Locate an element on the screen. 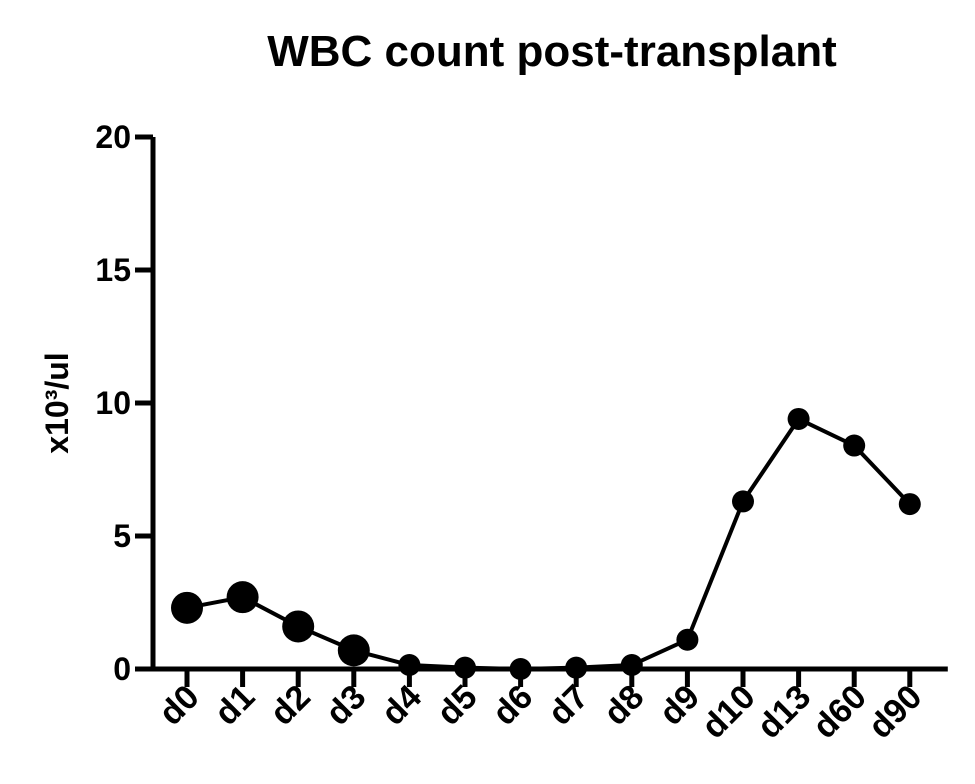 The image size is (975, 784). x-tick-label-d5: d5 is located at coordinates (457, 705).